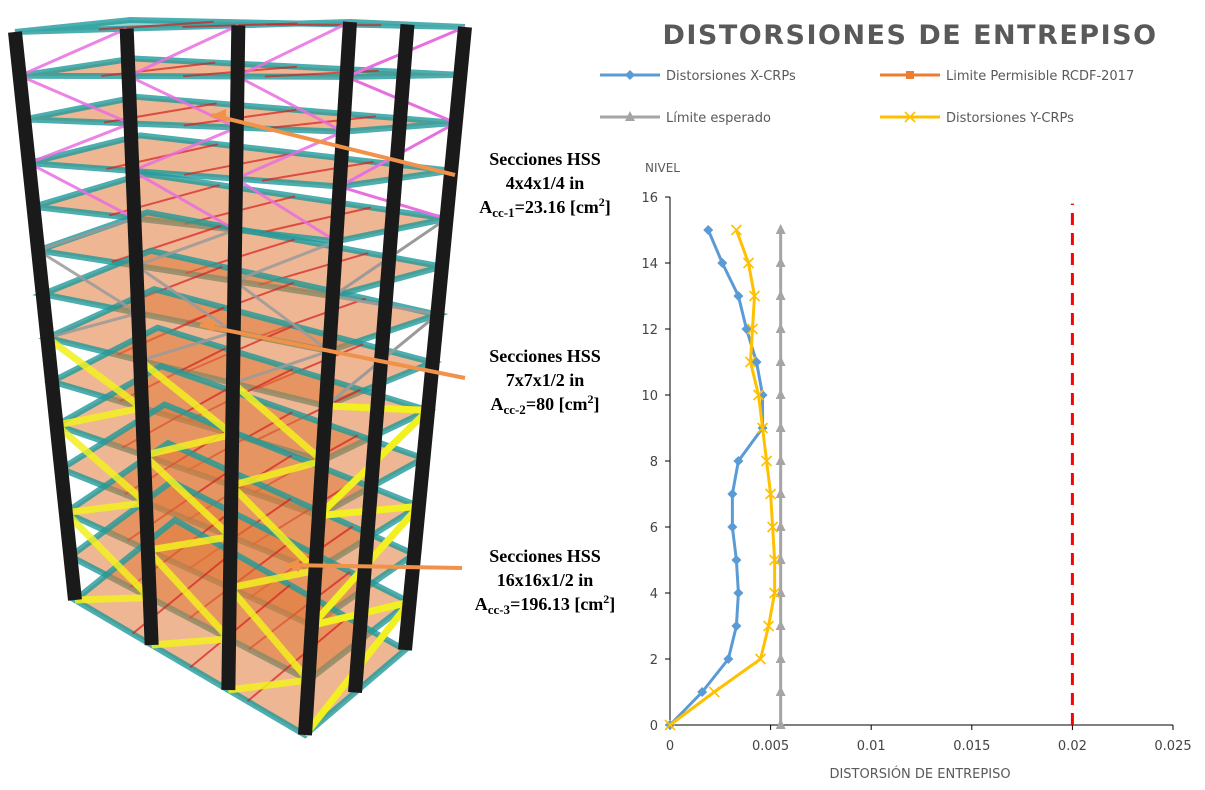  I want to click on annotation-area: Acc-3=196.13 [cm2], so click(545, 604).